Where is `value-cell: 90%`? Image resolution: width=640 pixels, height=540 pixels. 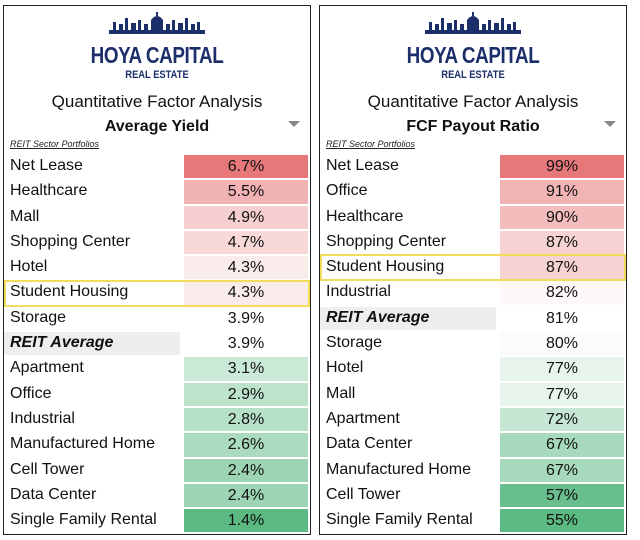 value-cell: 90% is located at coordinates (562, 217).